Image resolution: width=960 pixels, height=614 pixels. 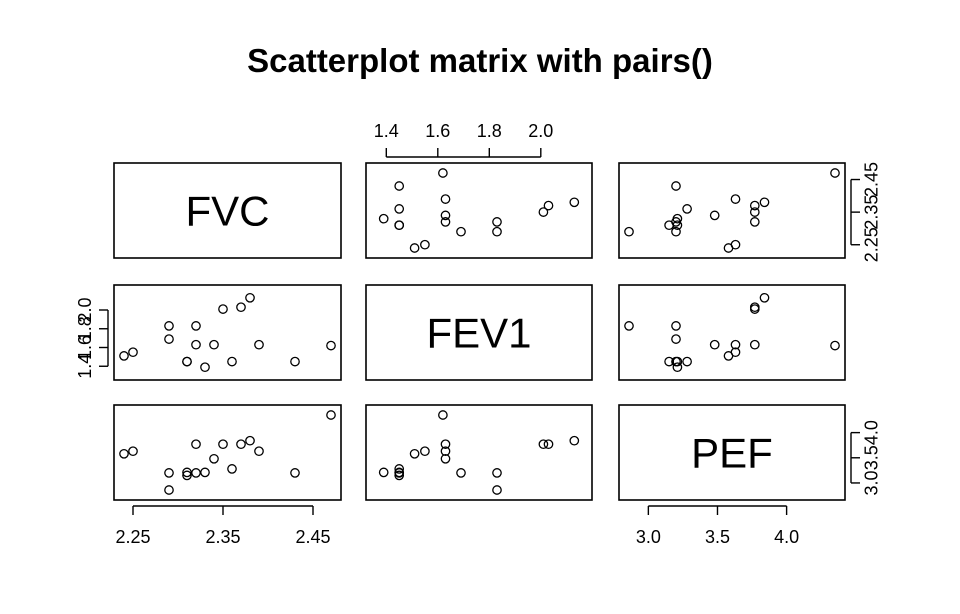 What do you see at coordinates (227, 332) in the screenshot?
I see `panel-fev1-fvc` at bounding box center [227, 332].